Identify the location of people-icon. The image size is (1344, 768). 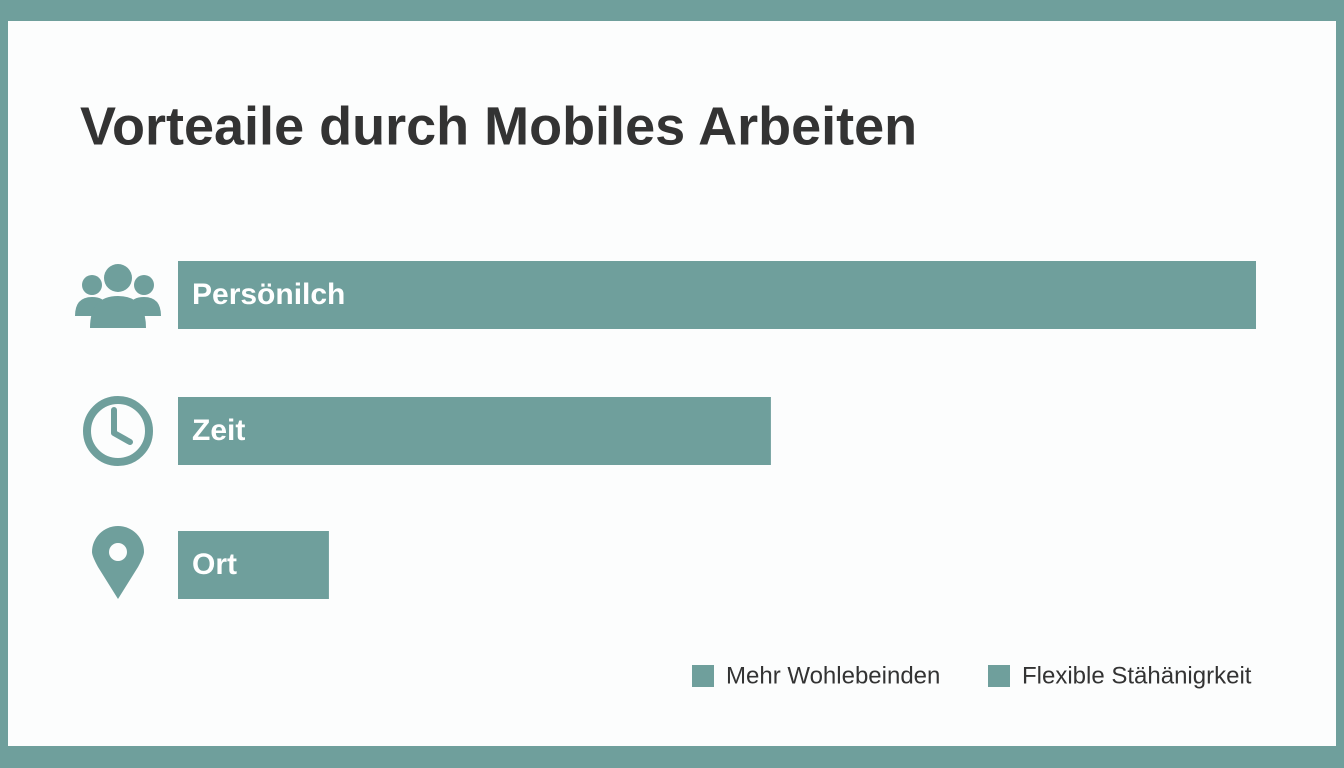
(118, 296).